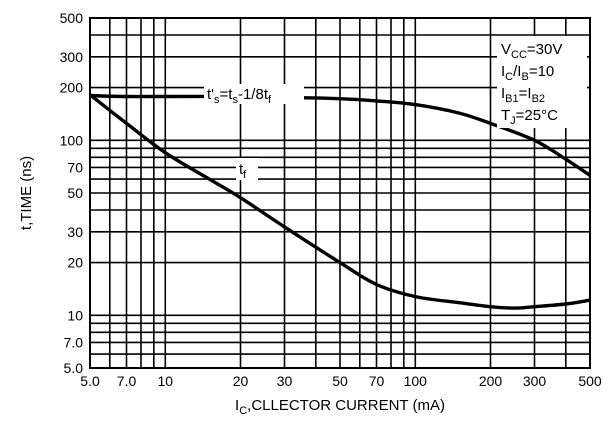 This screenshot has width=609, height=429. I want to click on y-axis-title: t,TIME (ns), so click(26, 193).